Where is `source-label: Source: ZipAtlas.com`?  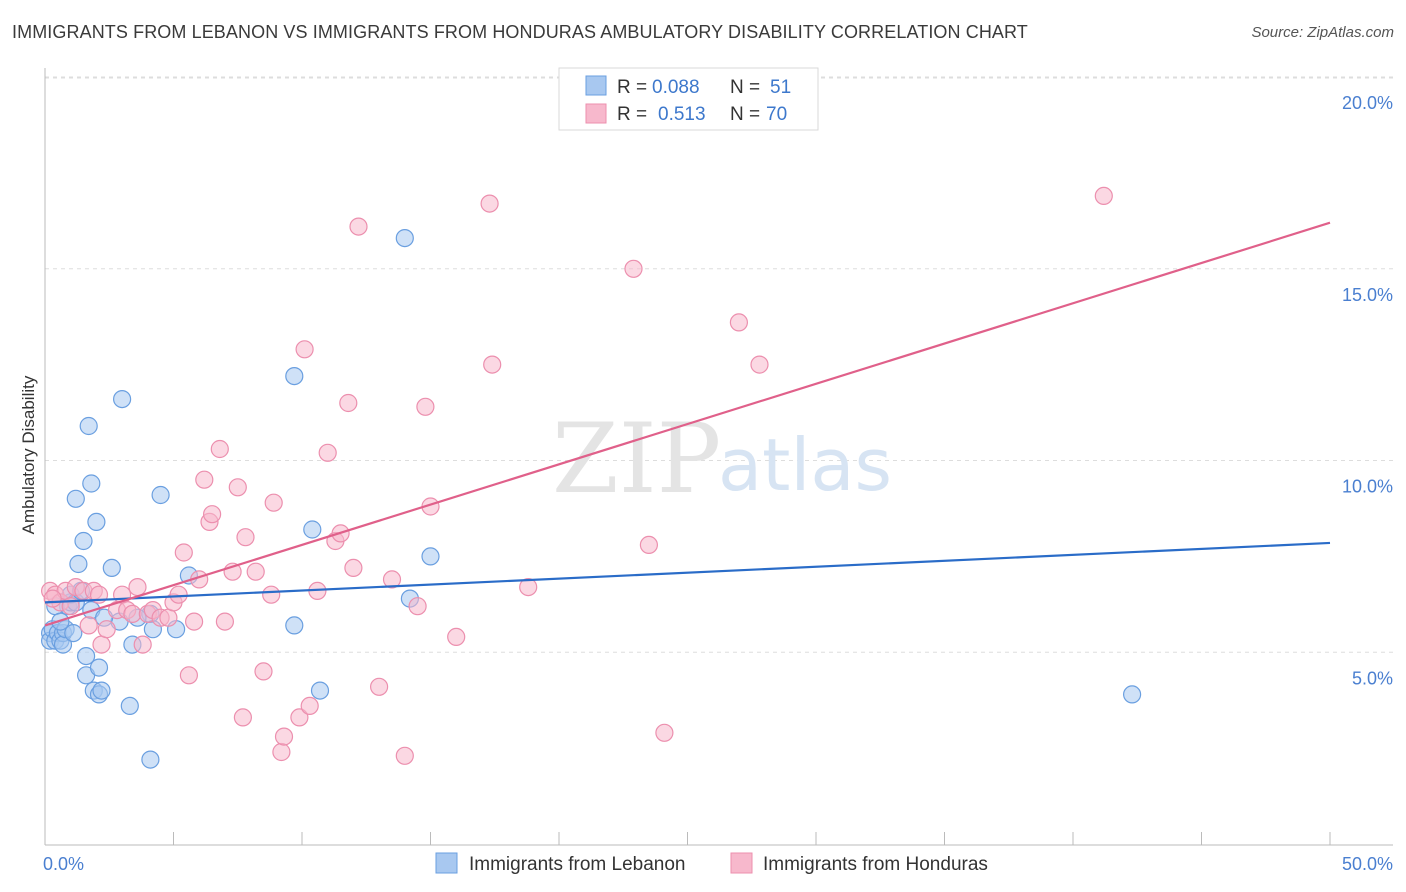
source-label: Source: ZipAtlas.com is located at coordinates (1322, 32).